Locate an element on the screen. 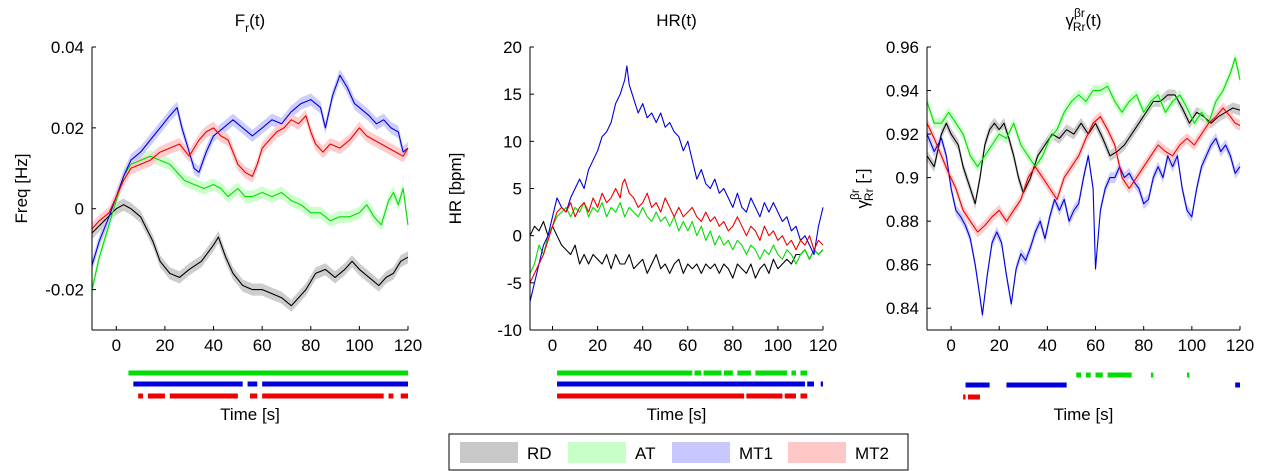  legend-swatch-mt1 is located at coordinates (701, 452).